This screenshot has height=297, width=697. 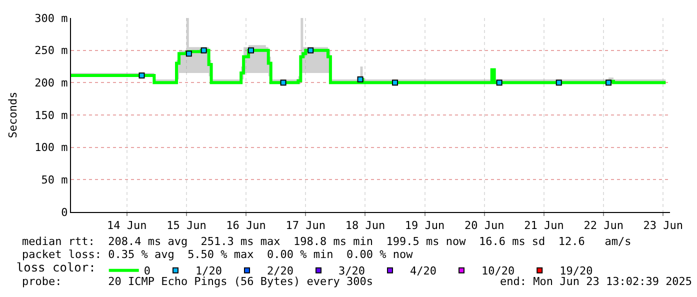 What do you see at coordinates (663, 225) in the screenshot?
I see `x-tick-label: 23 Jun` at bounding box center [663, 225].